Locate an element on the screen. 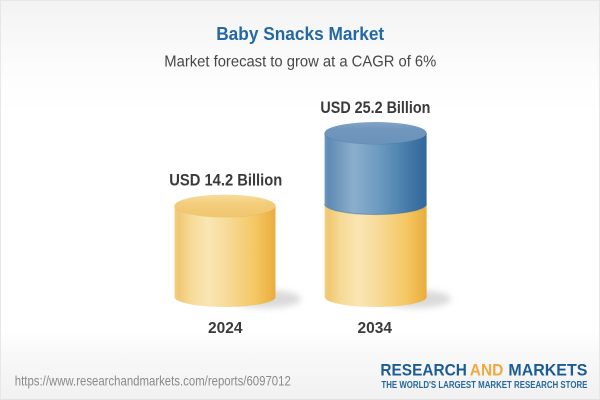 The width and height of the screenshot is (600, 400). svg-text: 2034 is located at coordinates (375, 328).